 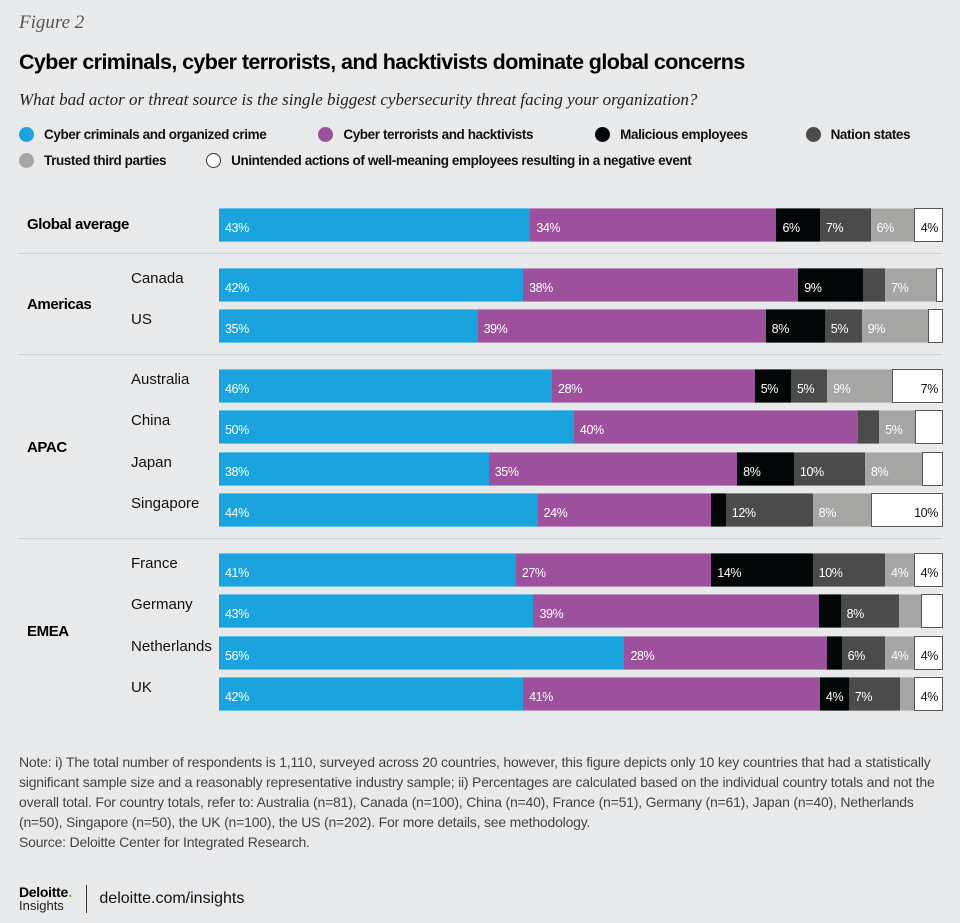 I want to click on stacked-bar: 42% 41% 4% 7% 4%, so click(x=581, y=694).